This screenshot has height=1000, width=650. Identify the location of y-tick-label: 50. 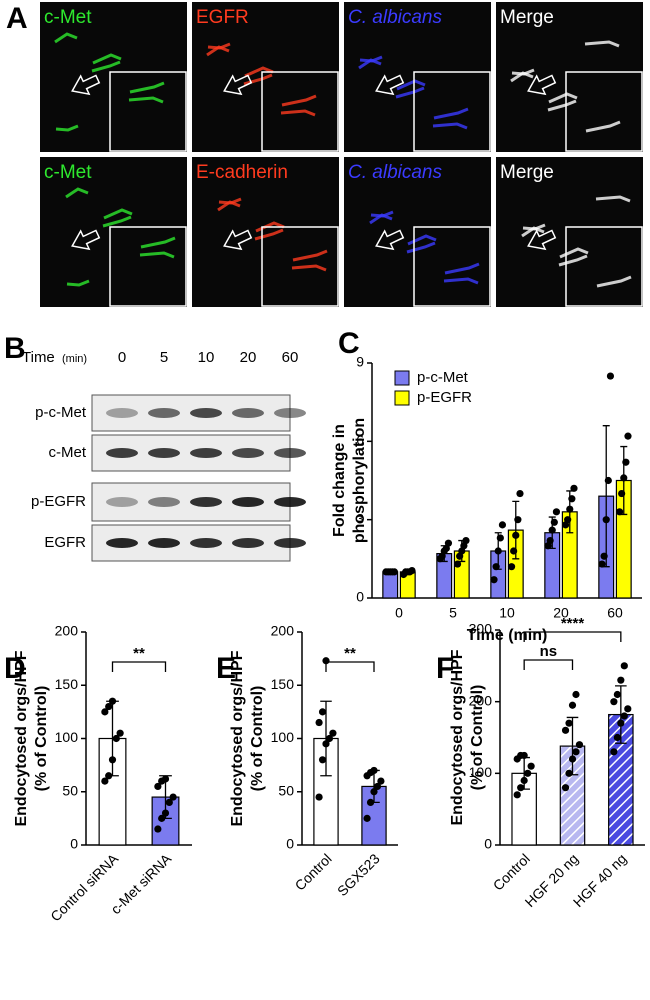
(70, 790).